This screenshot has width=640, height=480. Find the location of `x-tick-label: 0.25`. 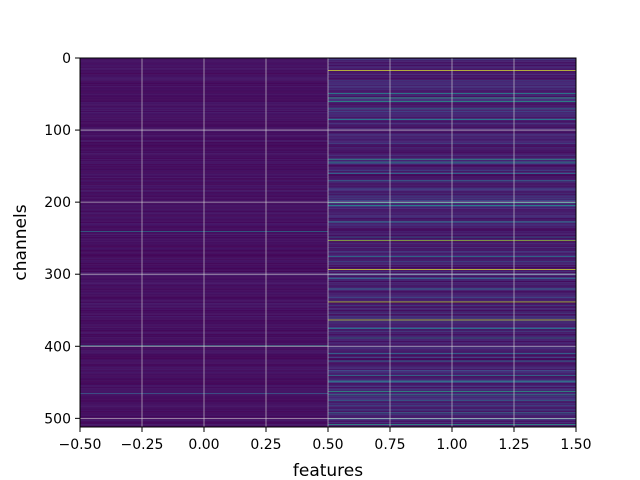

x-tick-label: 0.25 is located at coordinates (265, 445).